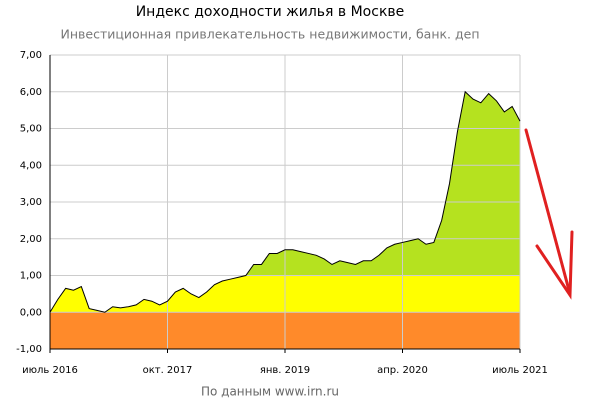 The width and height of the screenshot is (601, 400). Describe the element at coordinates (31, 276) in the screenshot. I see `y-tick-label: 1,00` at that location.